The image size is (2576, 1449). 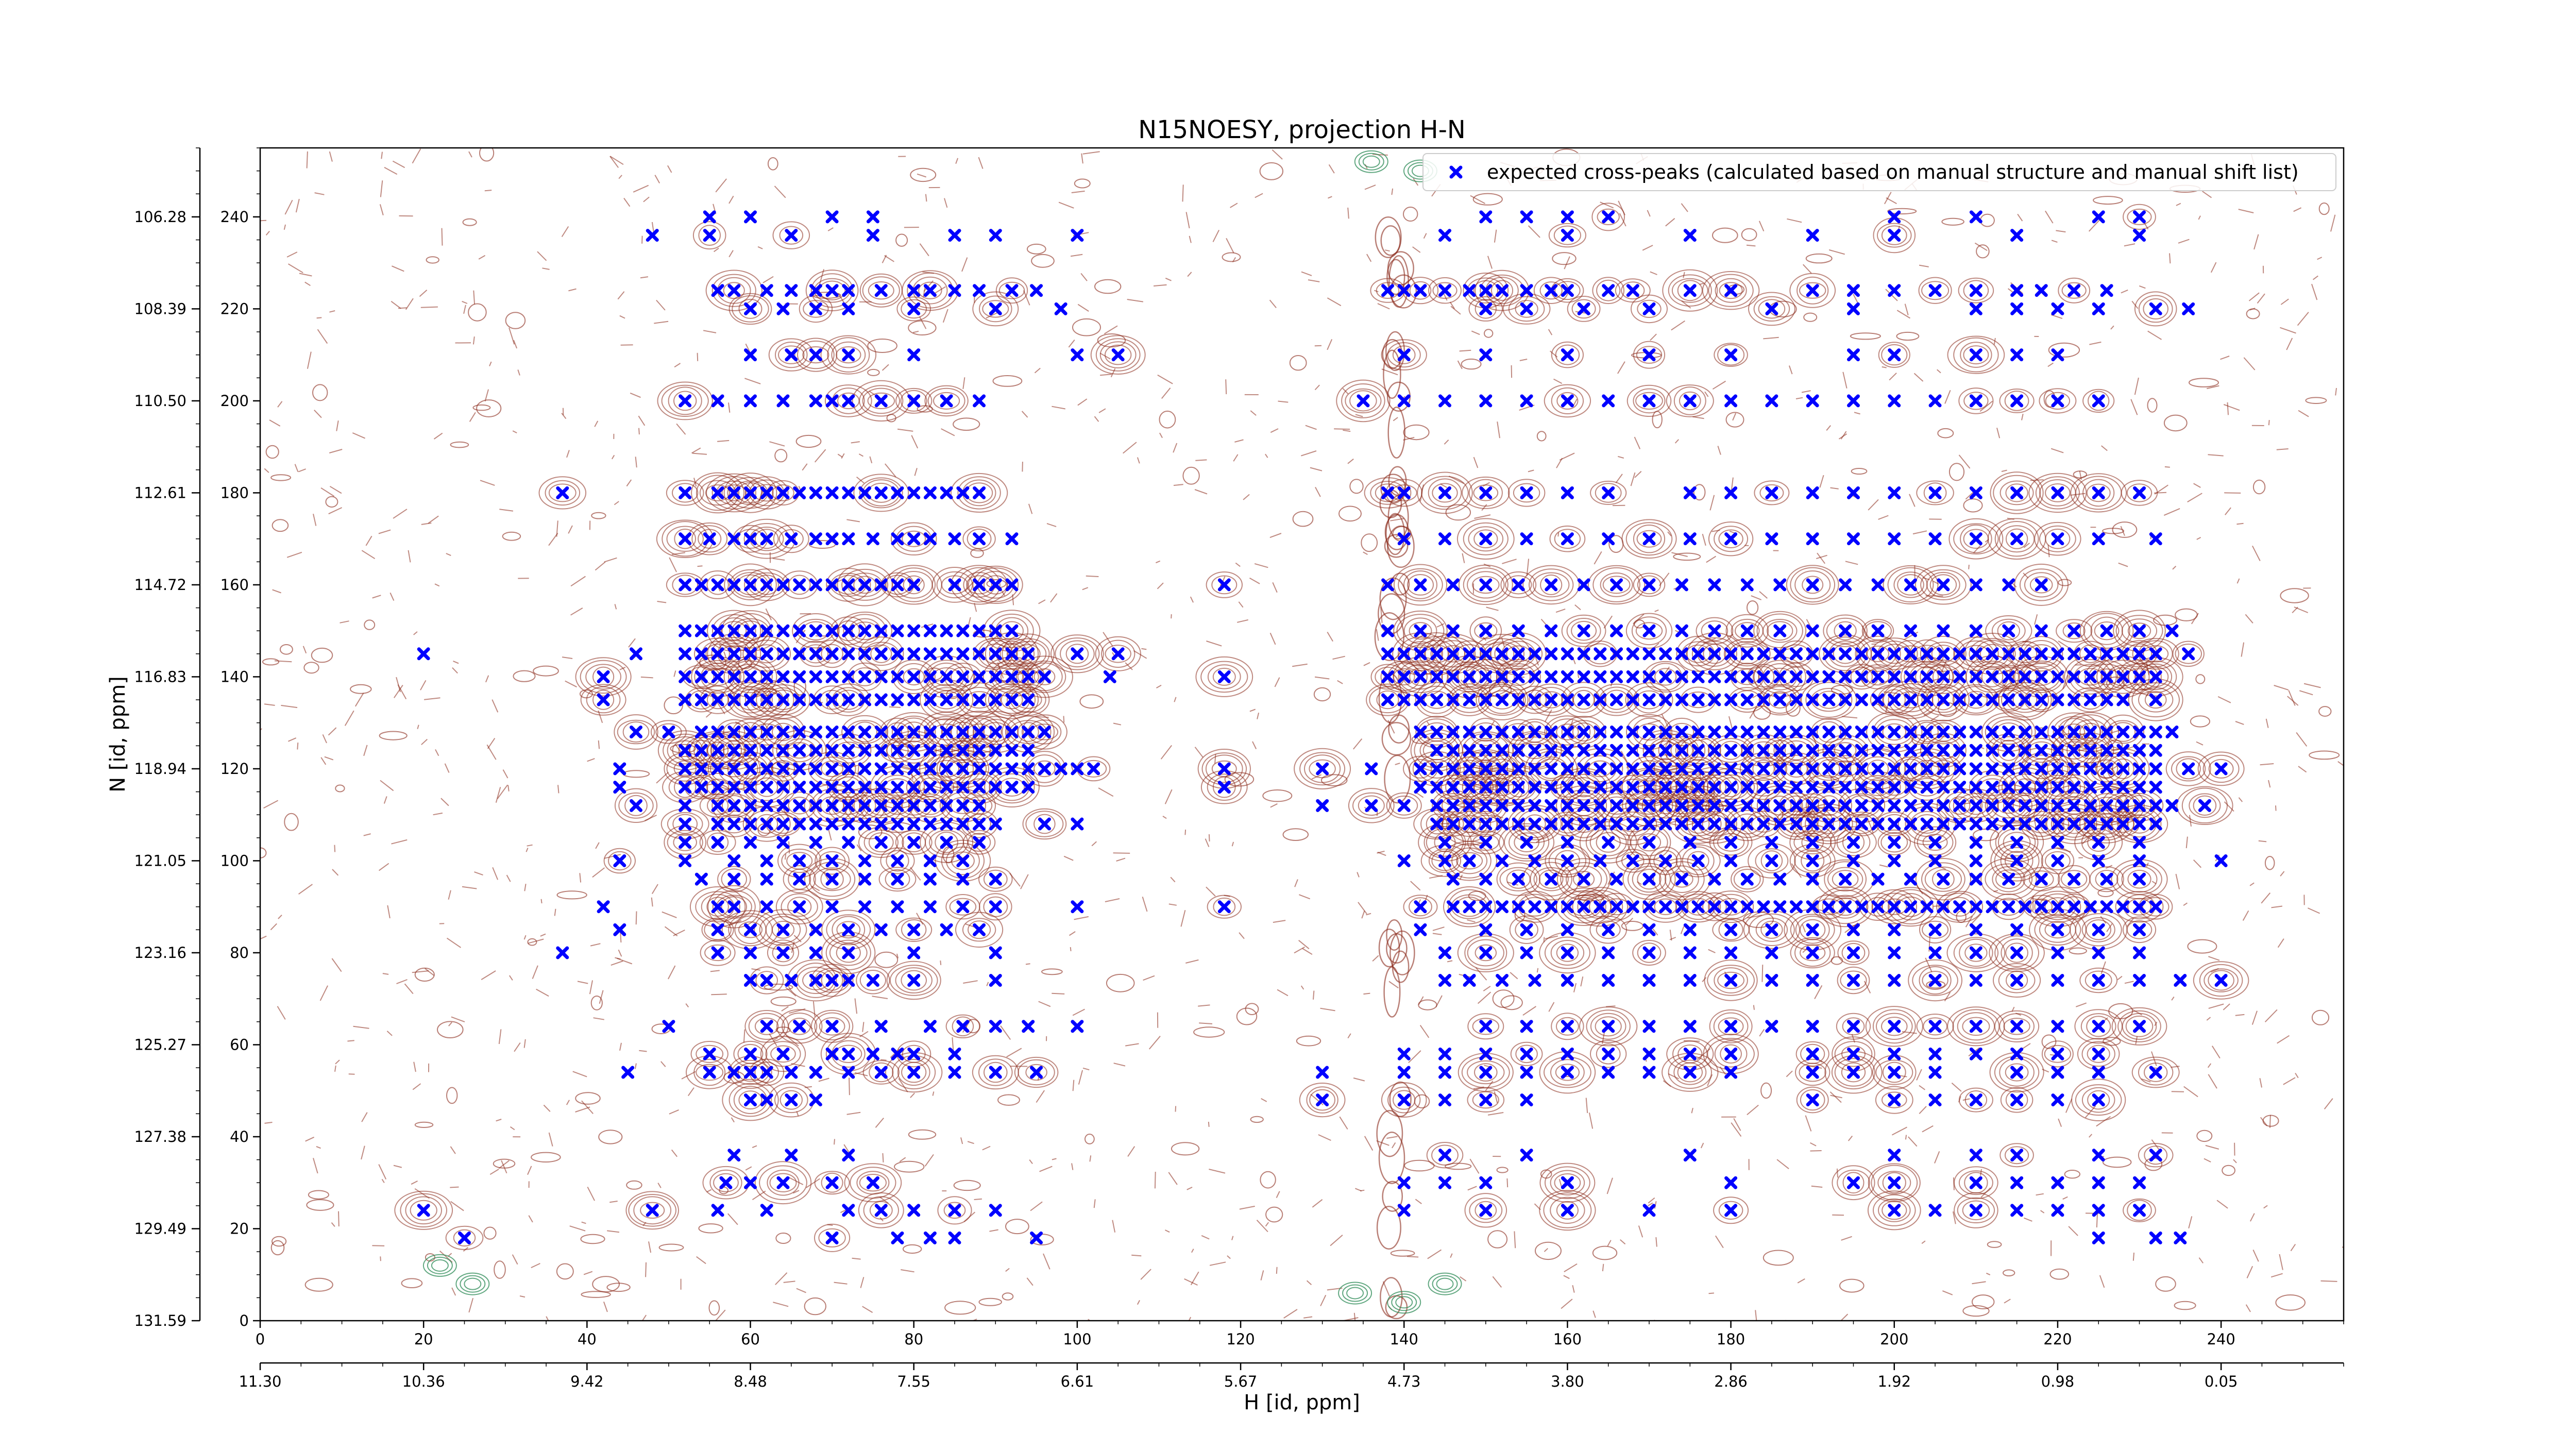 What do you see at coordinates (235, 769) in the screenshot?
I see `y-tick-label-index: 120` at bounding box center [235, 769].